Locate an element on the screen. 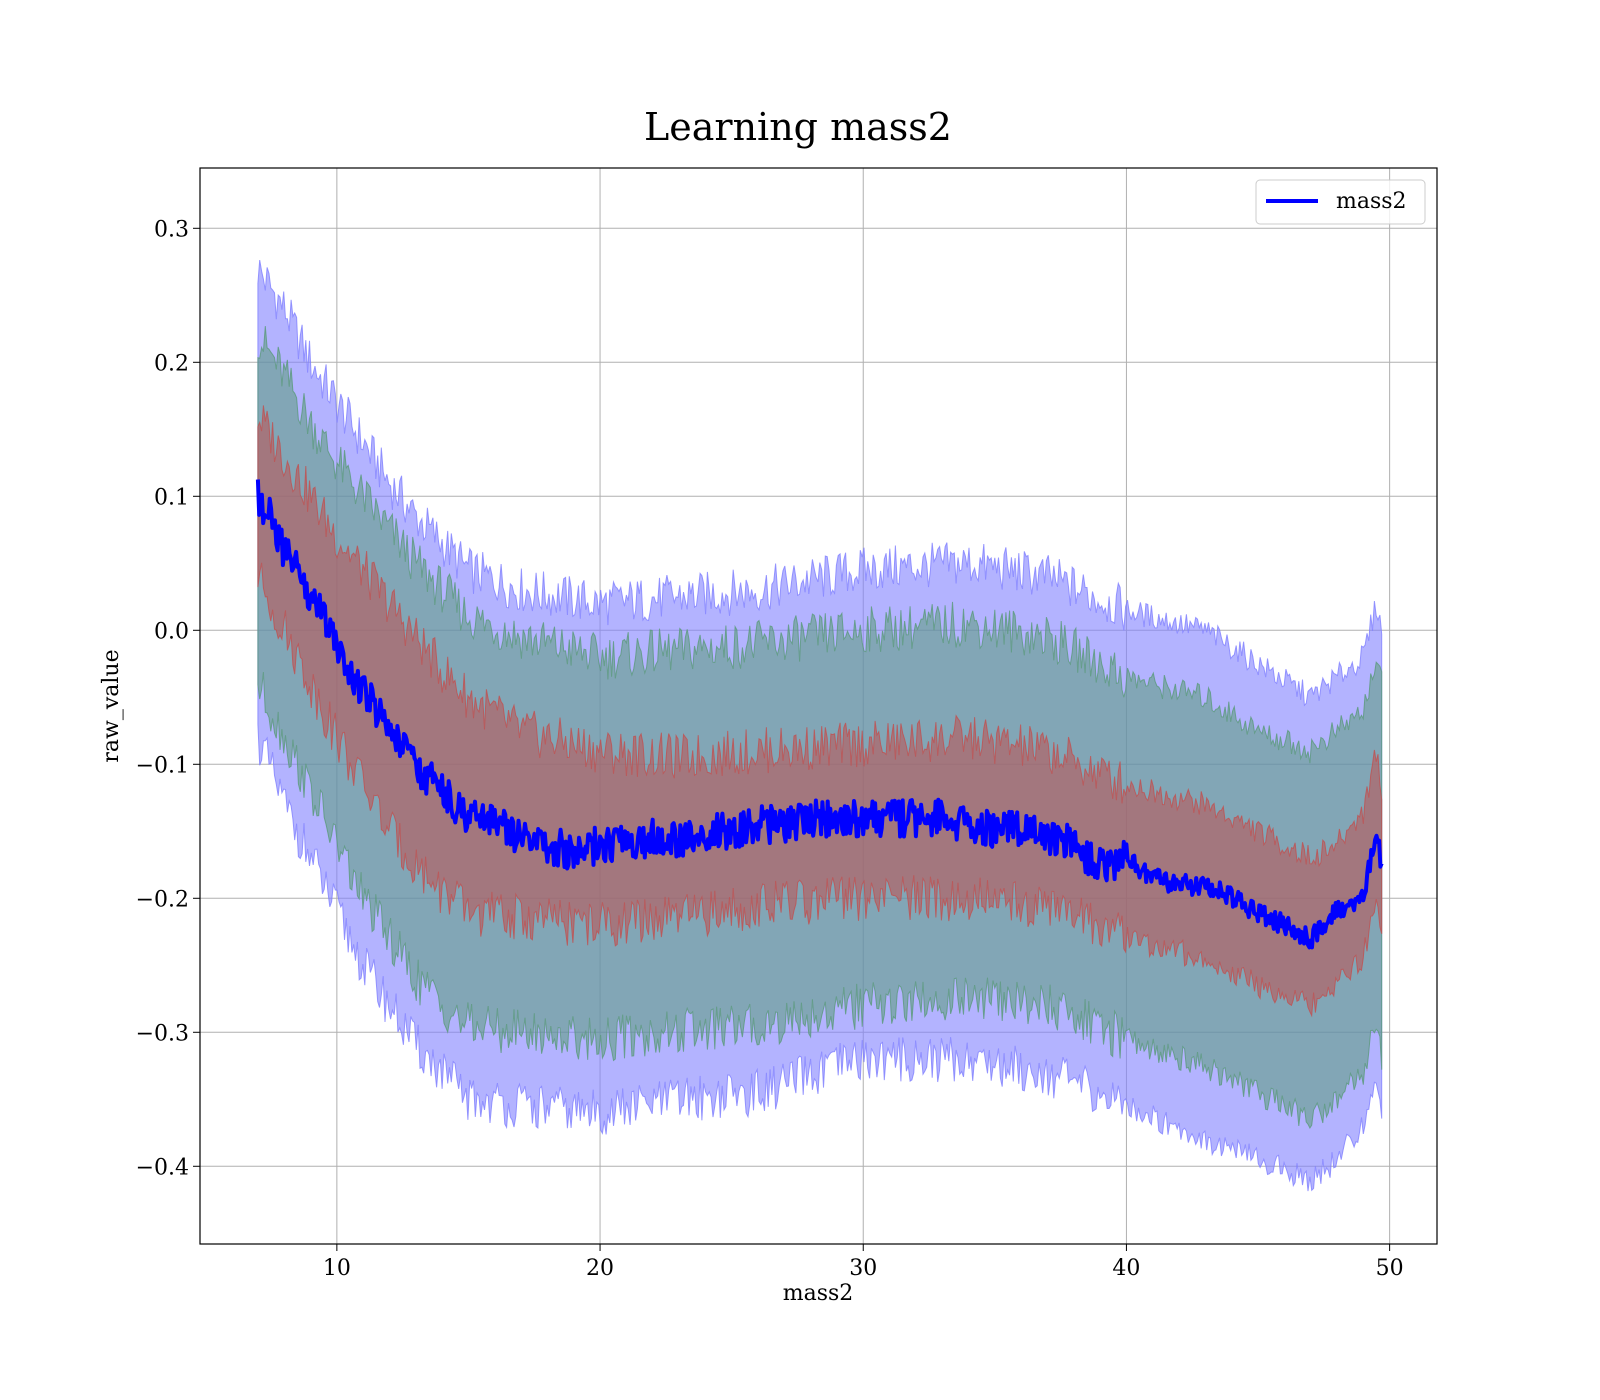  y-axis-label: raw_value is located at coordinates (111, 705).